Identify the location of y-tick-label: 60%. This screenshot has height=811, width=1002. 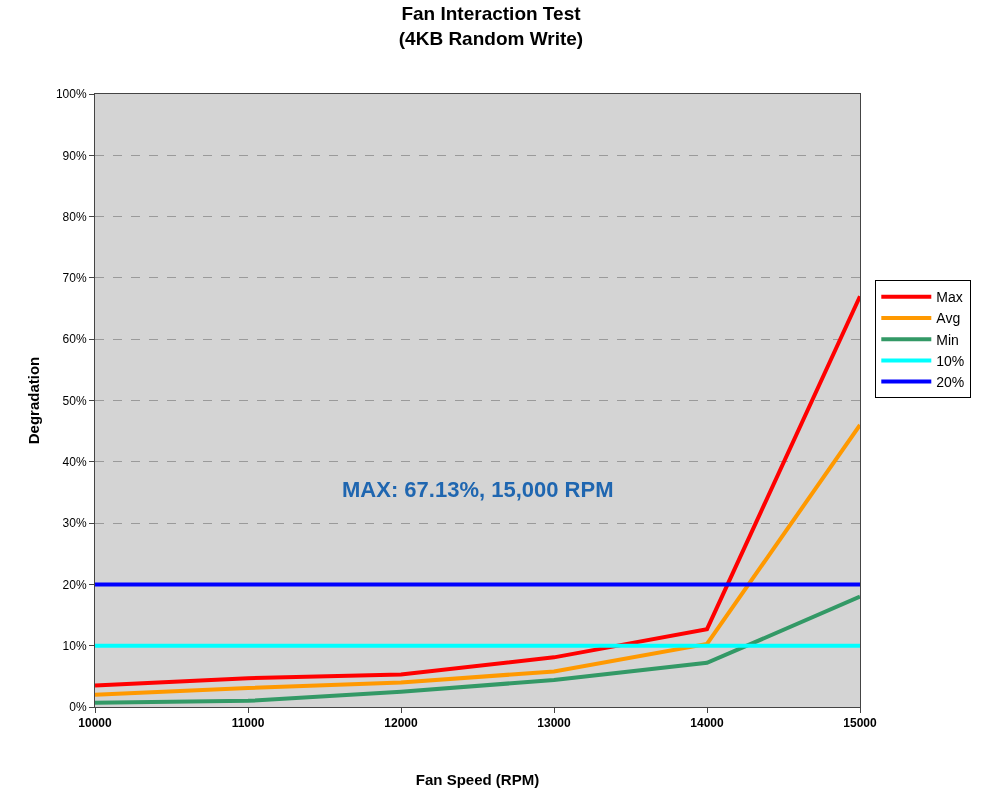
(74, 339).